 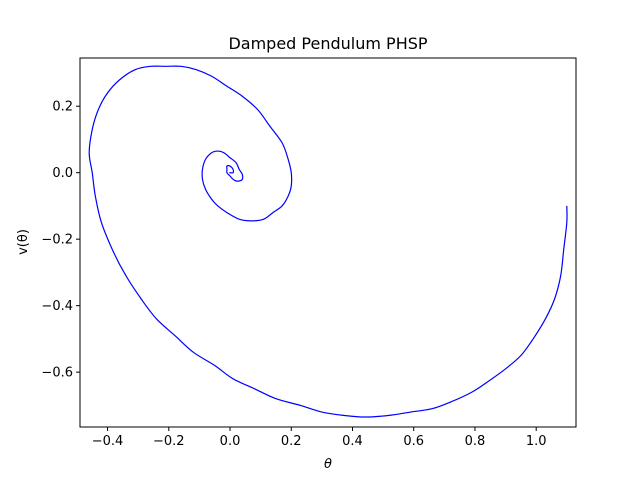 I want to click on x-tick-label: −0.4, so click(x=108, y=441).